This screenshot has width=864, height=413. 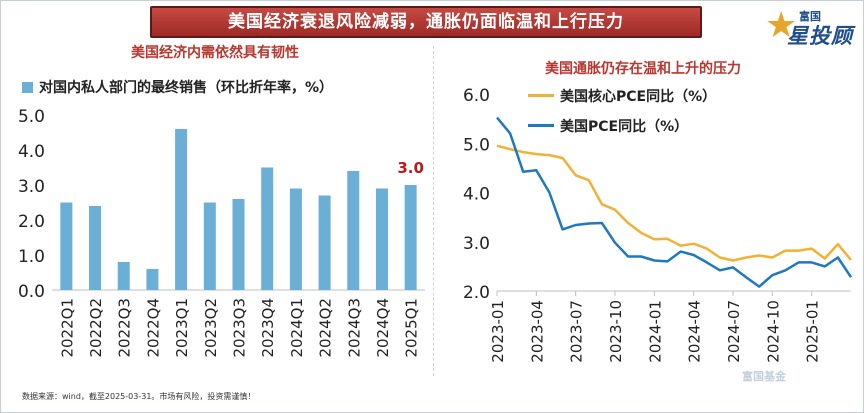 What do you see at coordinates (541, 95) in the screenshot?
I see `legend-core-line` at bounding box center [541, 95].